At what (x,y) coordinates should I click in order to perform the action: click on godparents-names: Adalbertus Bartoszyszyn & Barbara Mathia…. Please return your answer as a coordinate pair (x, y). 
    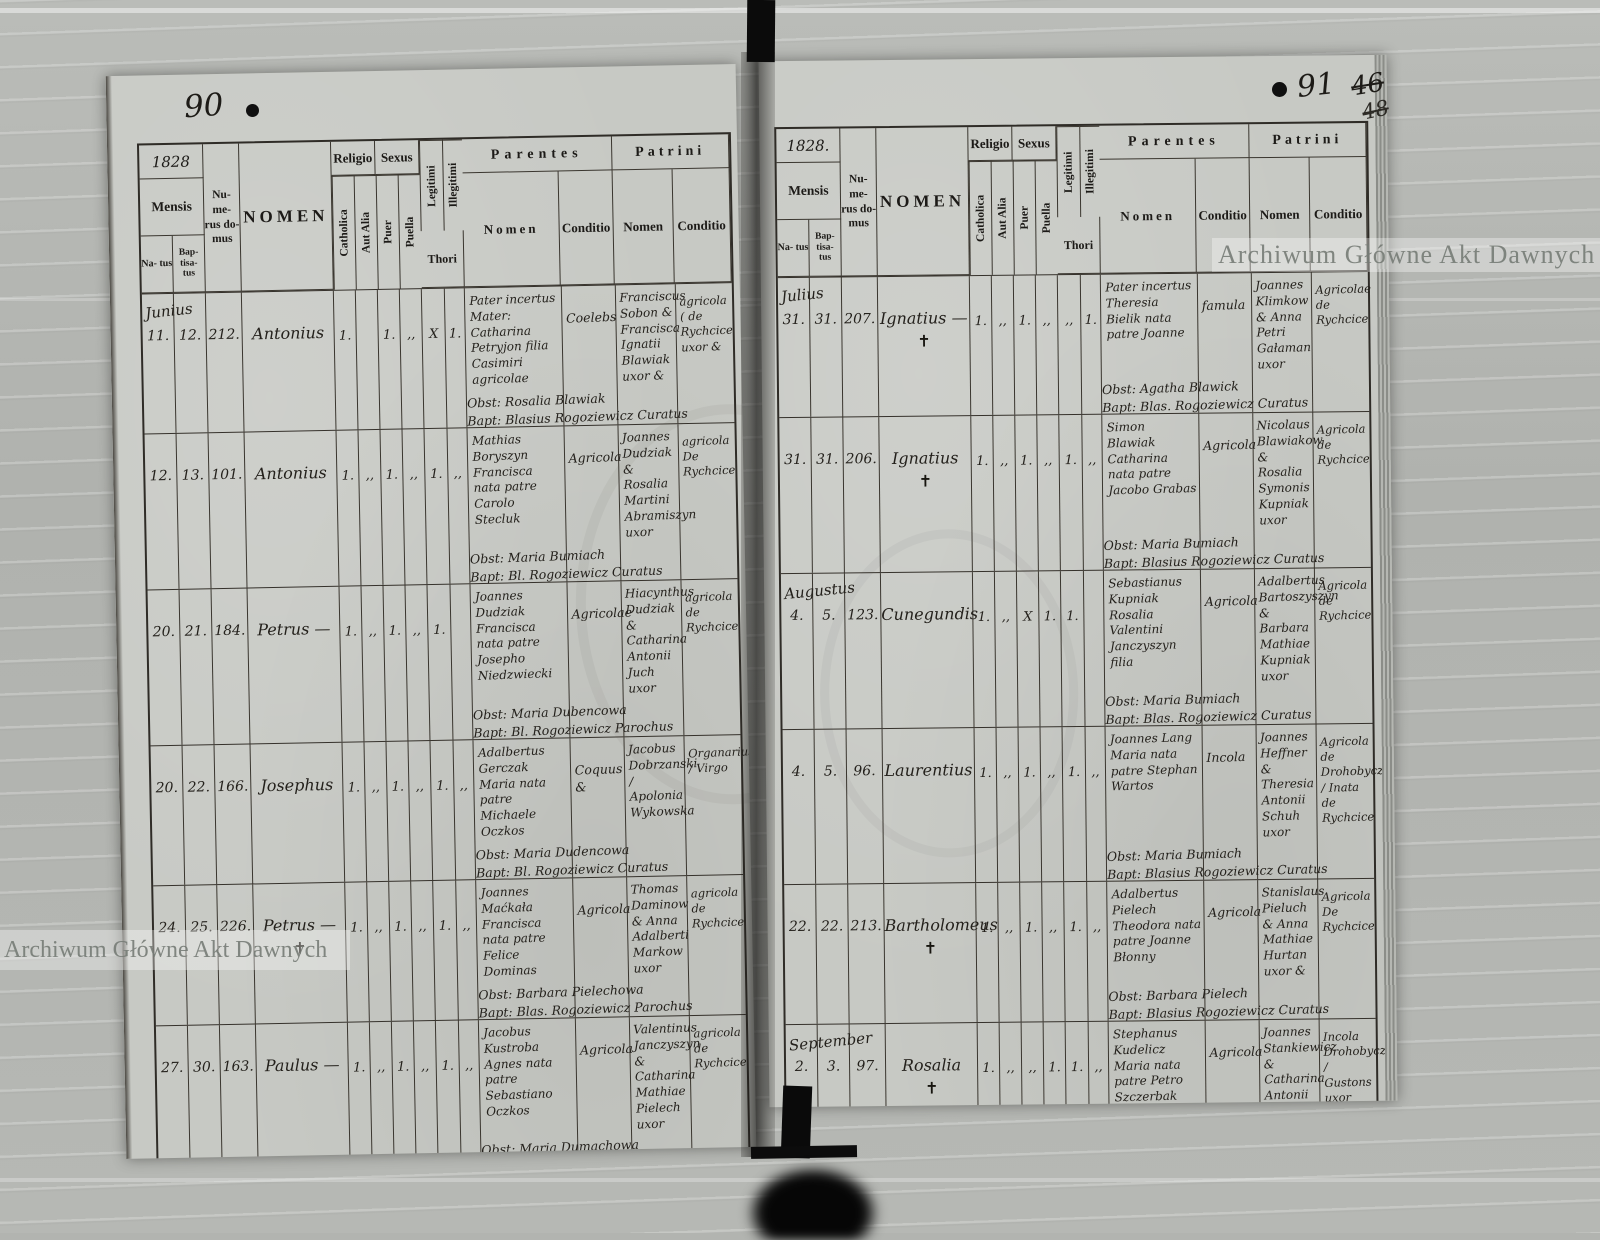
    Looking at the image, I should click on (1284, 627).